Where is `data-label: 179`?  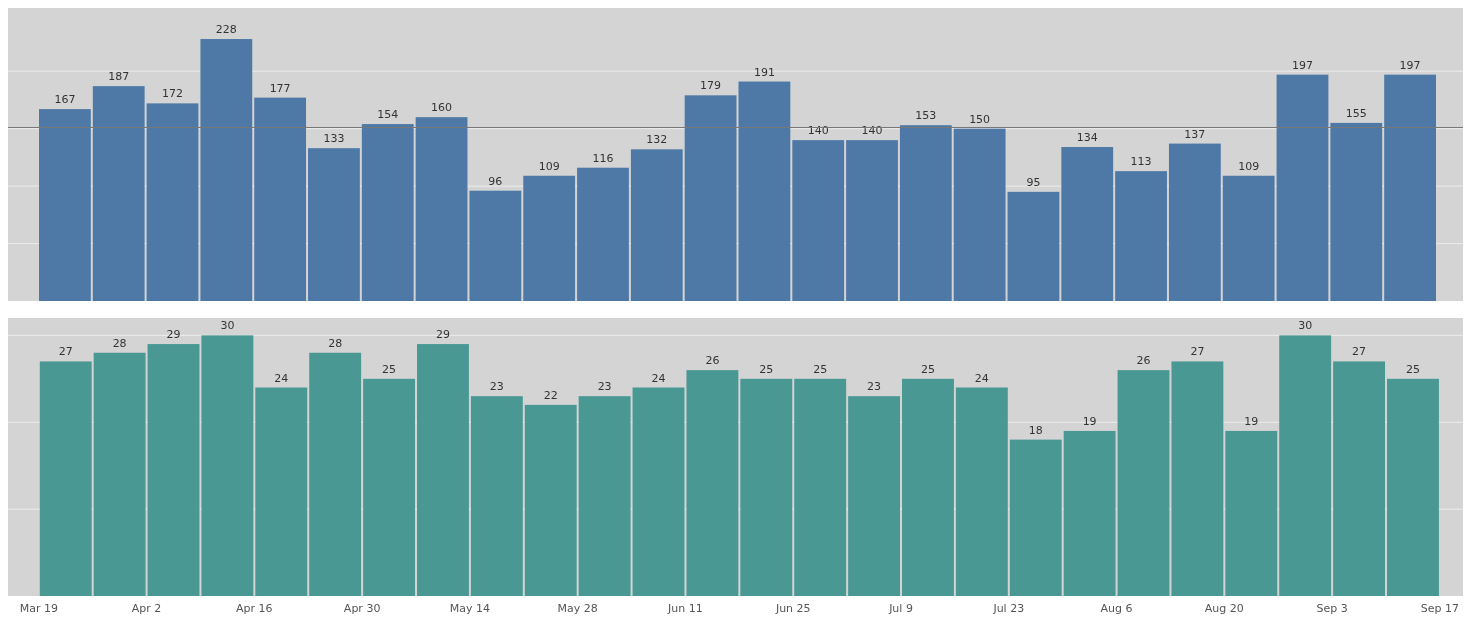 data-label: 179 is located at coordinates (711, 86).